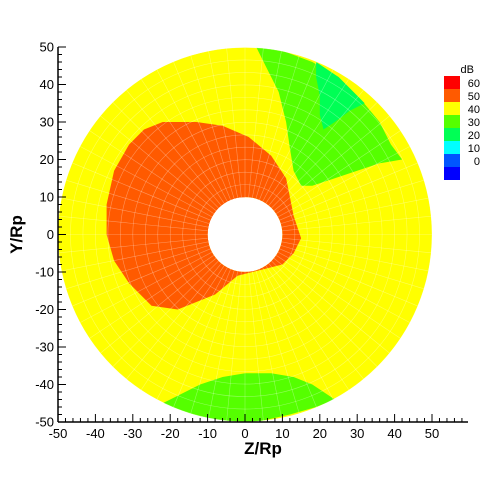  I want to click on legend-label: 40, so click(474, 110).